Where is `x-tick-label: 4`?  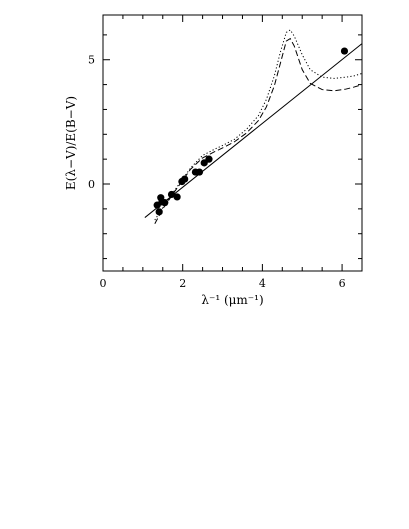
x-tick-label: 4 is located at coordinates (262, 283).